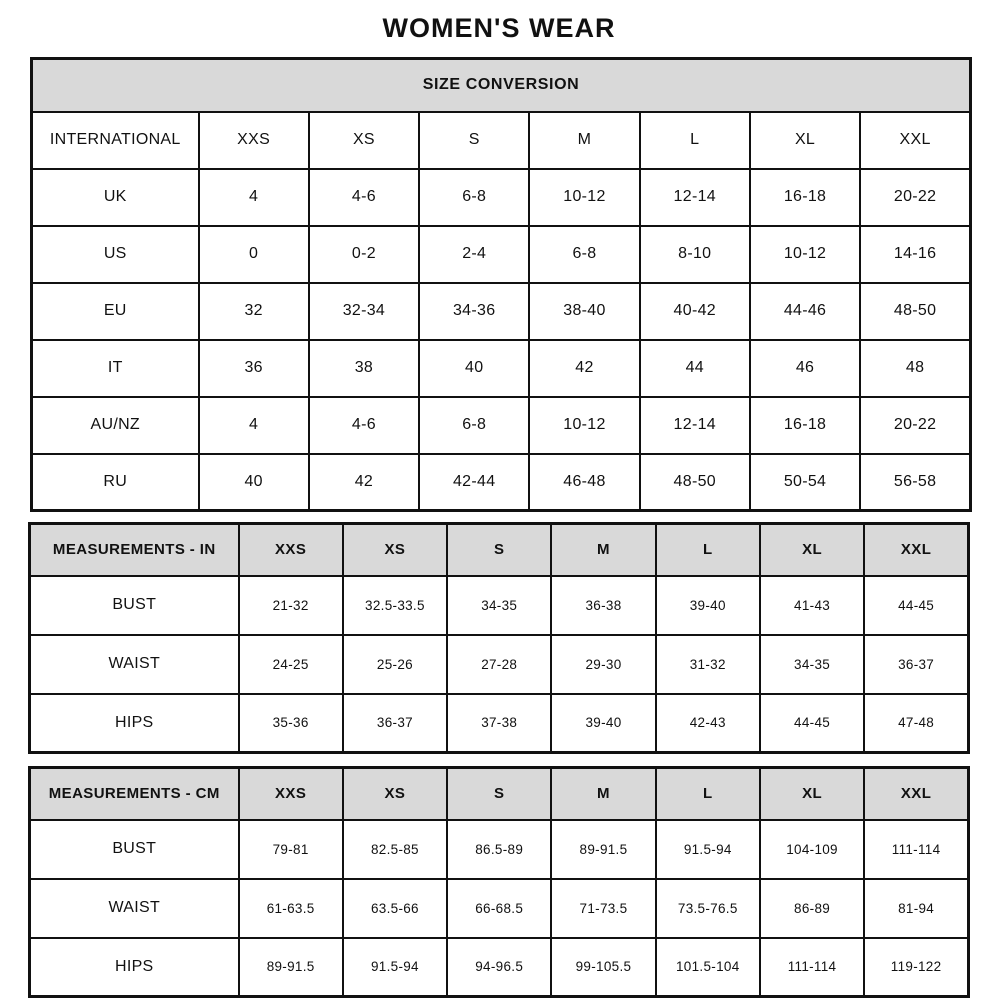 Image resolution: width=1000 pixels, height=1000 pixels. What do you see at coordinates (364, 311) in the screenshot?
I see `cell-value: 32-34` at bounding box center [364, 311].